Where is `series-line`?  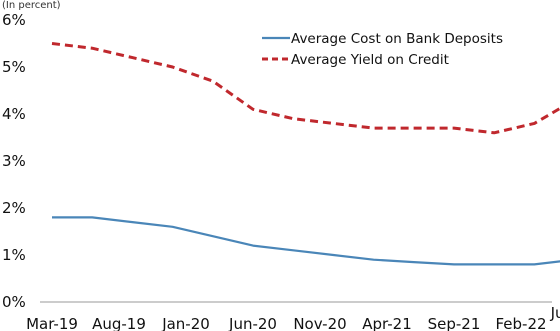
series-line is located at coordinates (306, 241).